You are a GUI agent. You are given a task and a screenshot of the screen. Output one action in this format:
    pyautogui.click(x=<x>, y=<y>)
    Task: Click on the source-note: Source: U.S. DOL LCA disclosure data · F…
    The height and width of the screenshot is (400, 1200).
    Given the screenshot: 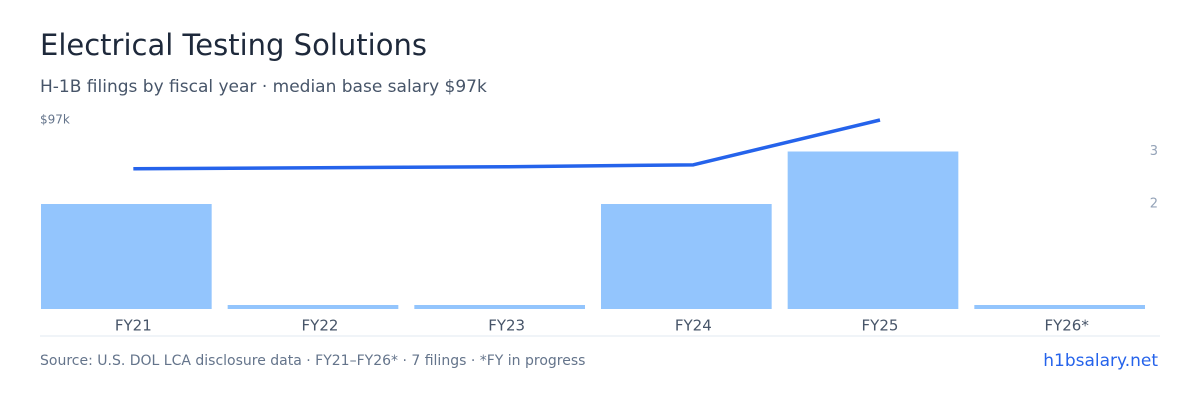 What is the action you would take?
    pyautogui.click(x=312, y=361)
    